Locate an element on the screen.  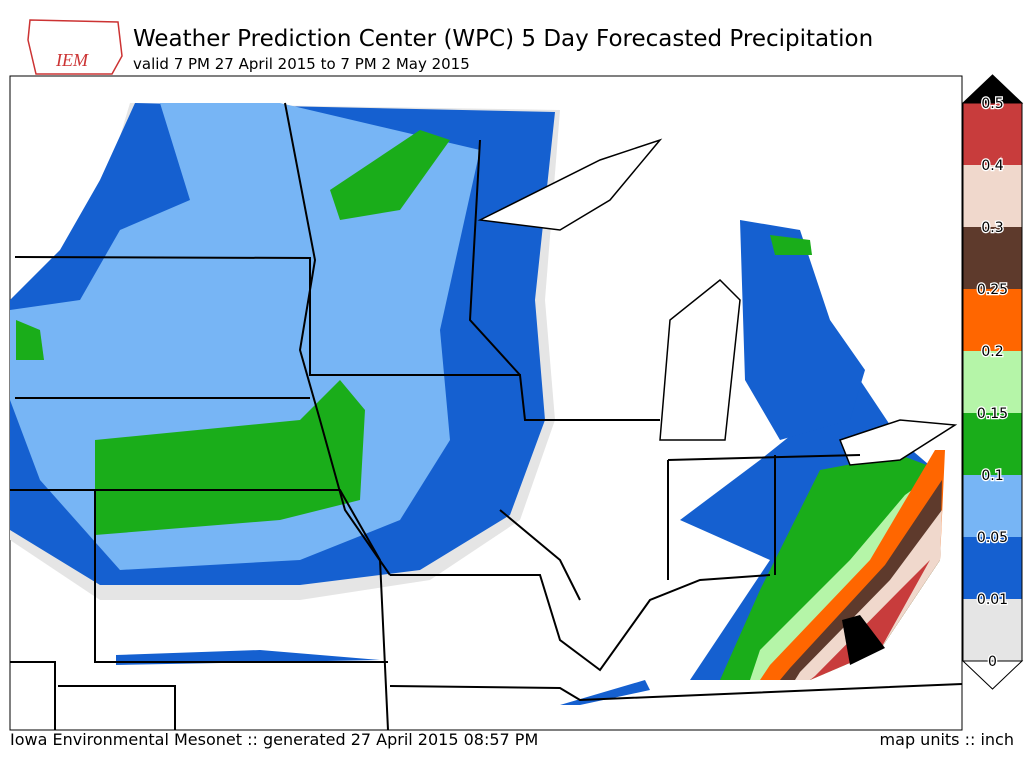
legend: 0 0.01 0.05 0.1 0.15 0.2 0.25 0.3 0.4 0.5 is located at coordinates (992, 382).